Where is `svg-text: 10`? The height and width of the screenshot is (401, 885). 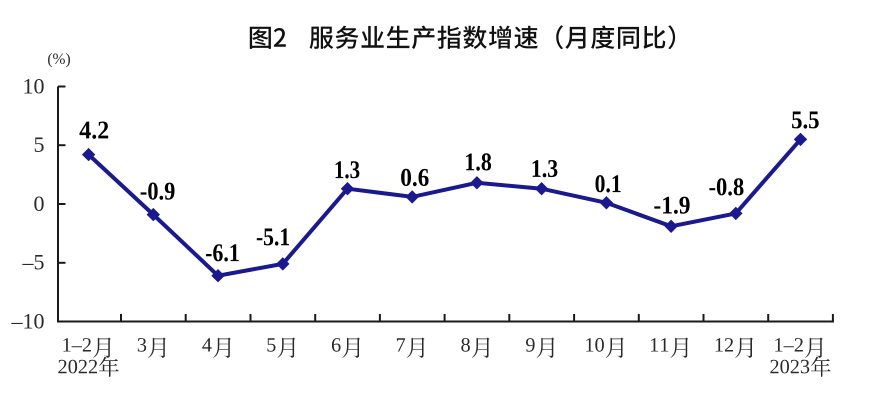 svg-text: 10 is located at coordinates (34, 85).